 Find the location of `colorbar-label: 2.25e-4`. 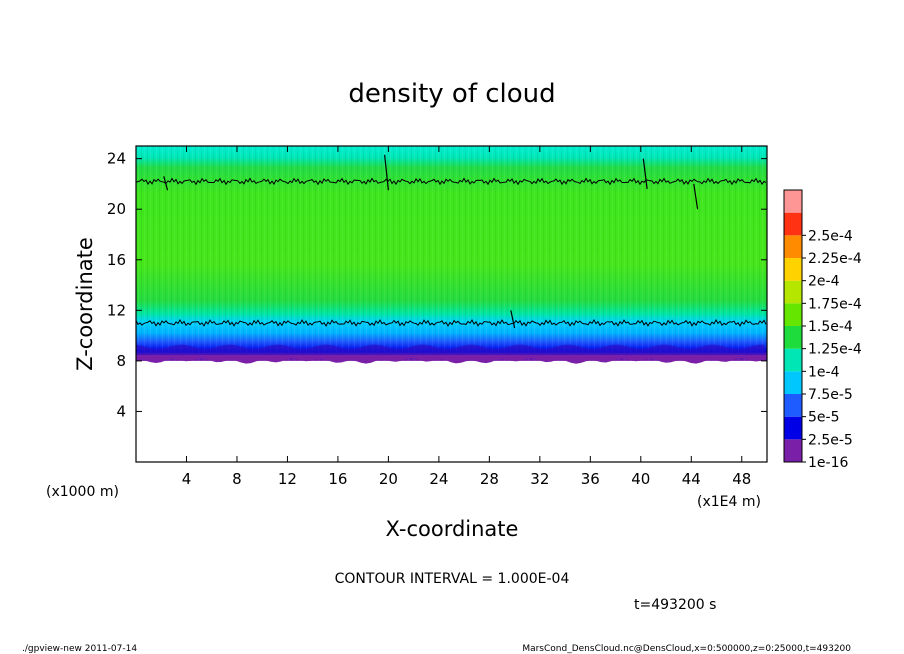

colorbar-label: 2.25e-4 is located at coordinates (835, 259).